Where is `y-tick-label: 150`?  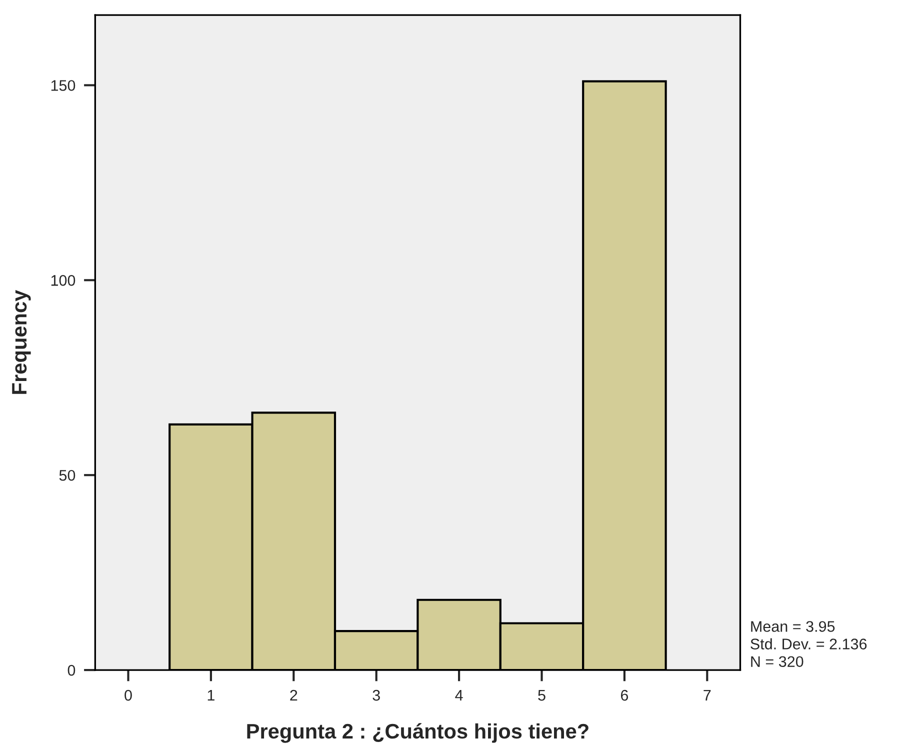 y-tick-label: 150 is located at coordinates (63, 85).